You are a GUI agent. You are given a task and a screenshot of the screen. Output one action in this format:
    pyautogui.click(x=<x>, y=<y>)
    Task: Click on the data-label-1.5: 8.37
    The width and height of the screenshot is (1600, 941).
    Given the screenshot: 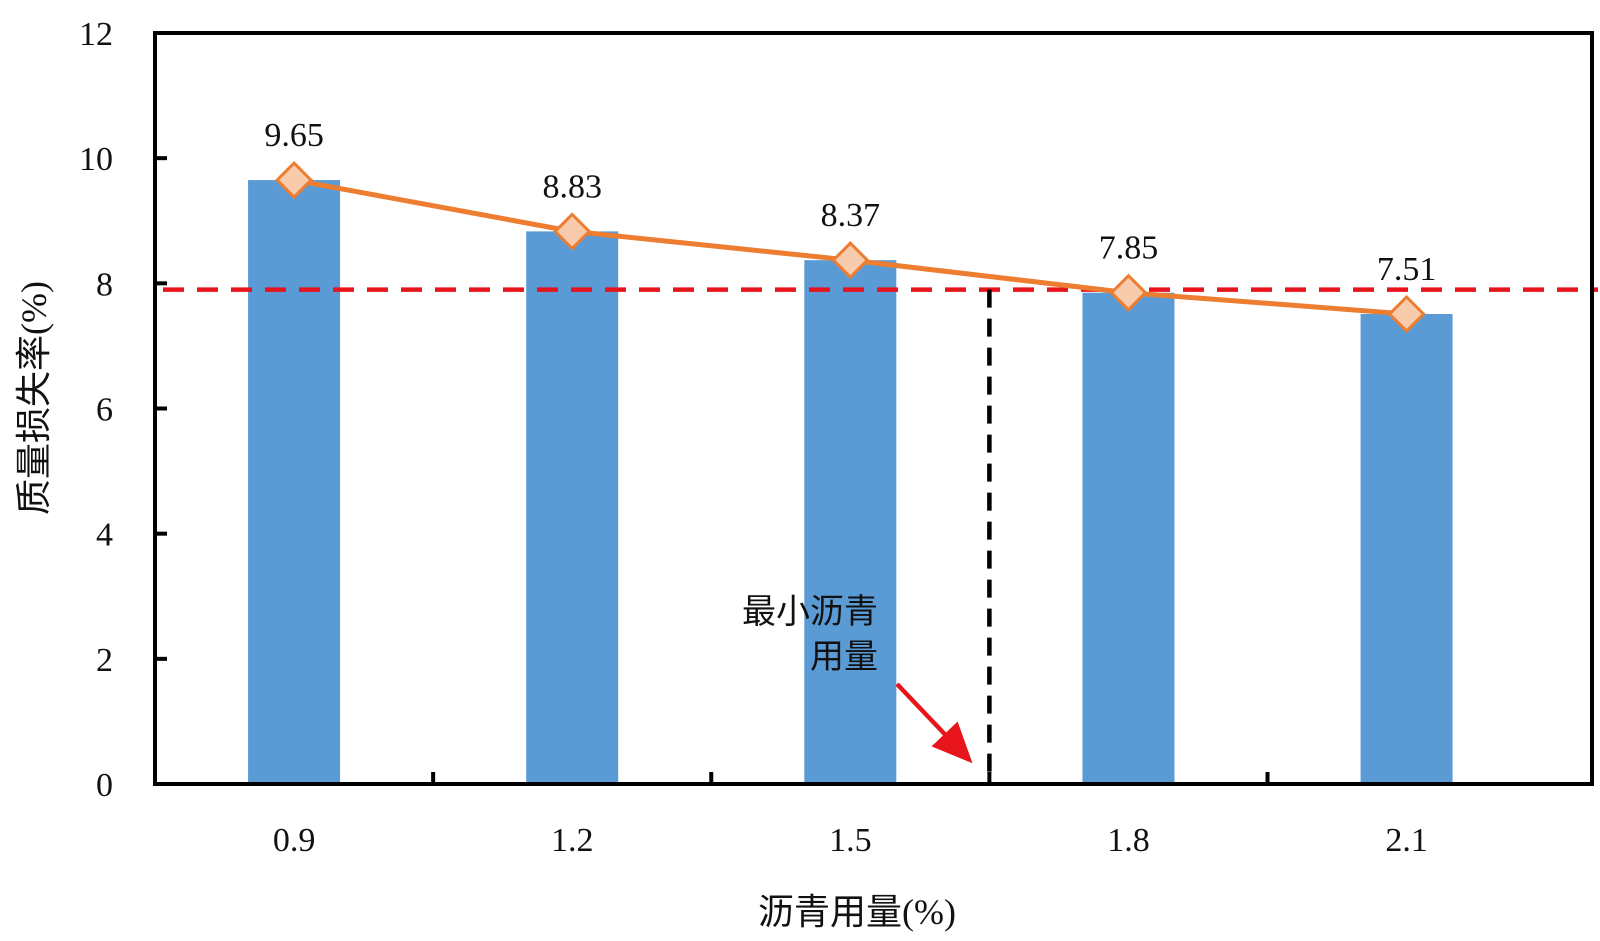 What is the action you would take?
    pyautogui.click(x=851, y=215)
    